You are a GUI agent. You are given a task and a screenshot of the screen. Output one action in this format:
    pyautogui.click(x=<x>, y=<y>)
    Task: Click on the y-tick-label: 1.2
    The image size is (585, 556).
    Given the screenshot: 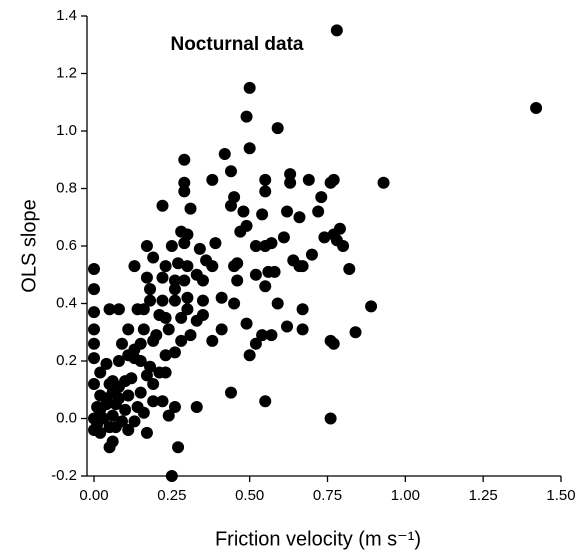 What is the action you would take?
    pyautogui.click(x=66, y=72)
    